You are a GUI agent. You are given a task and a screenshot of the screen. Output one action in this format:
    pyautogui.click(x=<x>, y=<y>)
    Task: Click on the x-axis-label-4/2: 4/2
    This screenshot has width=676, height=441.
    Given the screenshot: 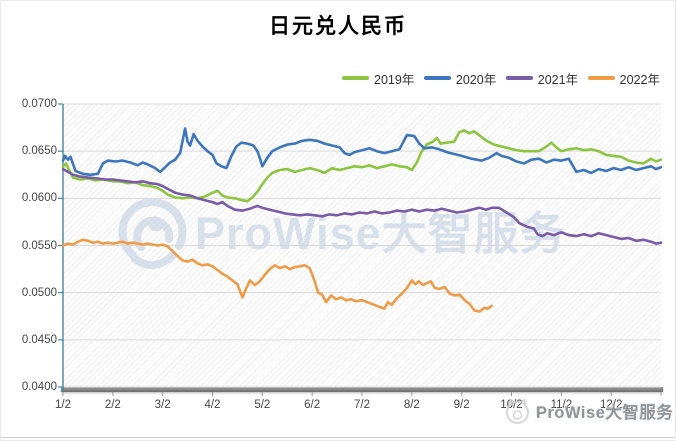 What is the action you would take?
    pyautogui.click(x=212, y=405)
    